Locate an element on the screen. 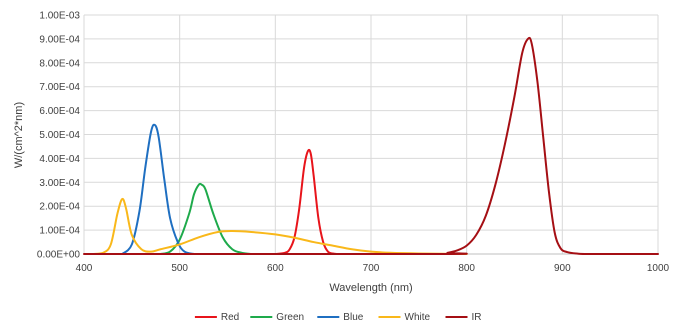 The height and width of the screenshot is (324, 678). legend-label-green: Green is located at coordinates (290, 317).